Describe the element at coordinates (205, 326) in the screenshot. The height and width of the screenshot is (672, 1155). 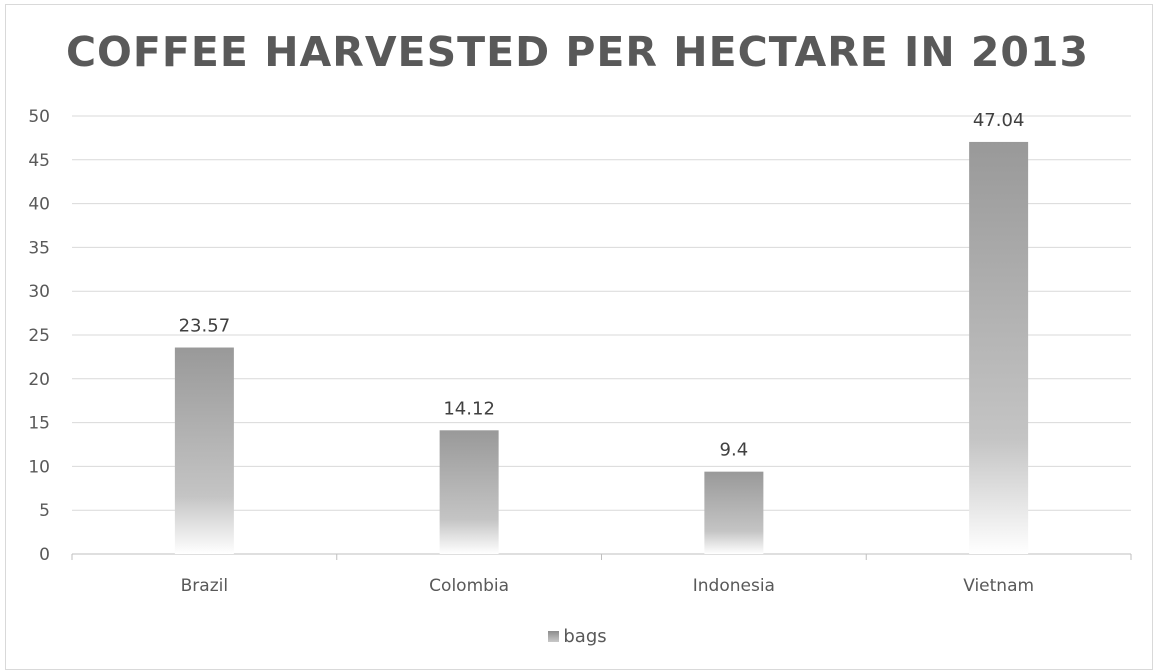
I see `data-label: 23.57` at that location.